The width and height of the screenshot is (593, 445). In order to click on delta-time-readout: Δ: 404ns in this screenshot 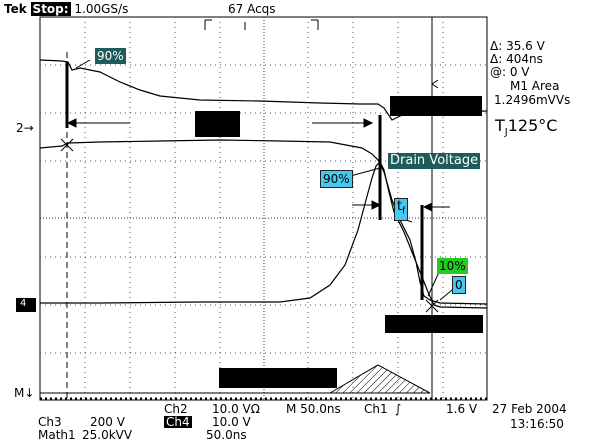, I will do `click(516, 59)`.